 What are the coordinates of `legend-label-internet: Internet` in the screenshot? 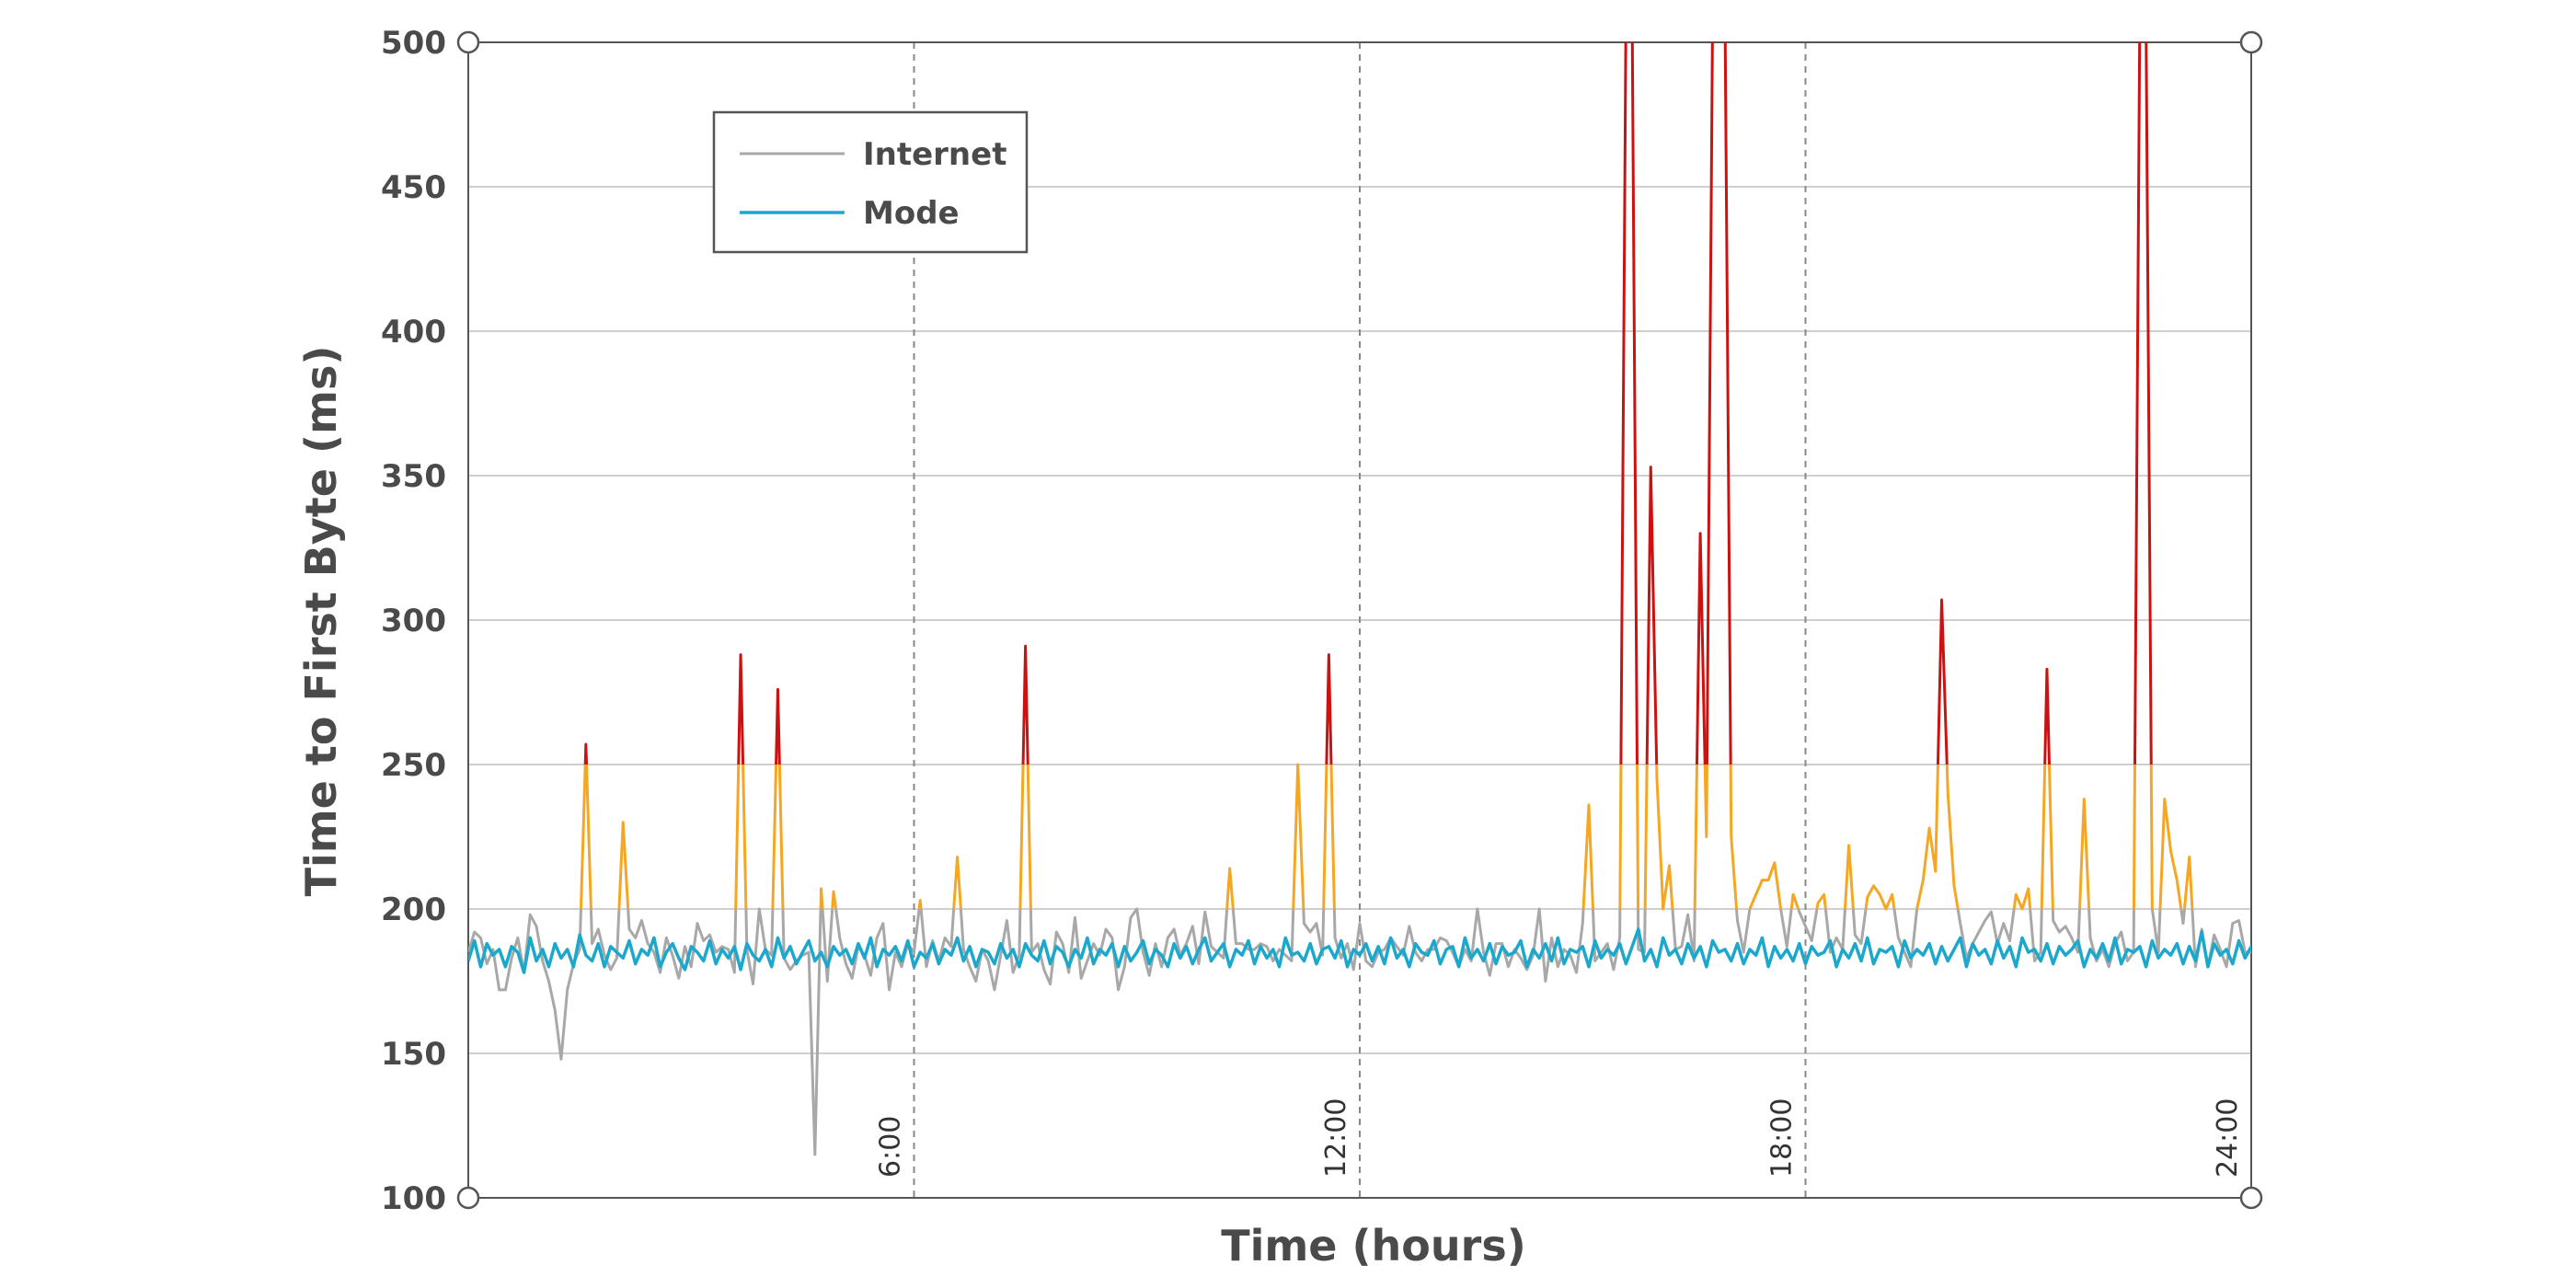 It's located at (934, 154).